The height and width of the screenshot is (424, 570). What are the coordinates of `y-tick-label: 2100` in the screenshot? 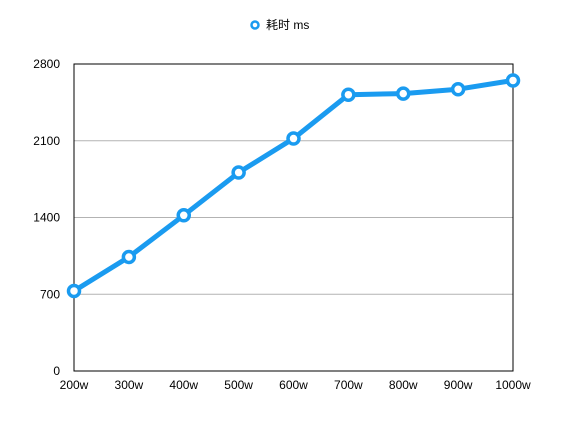 It's located at (46, 141).